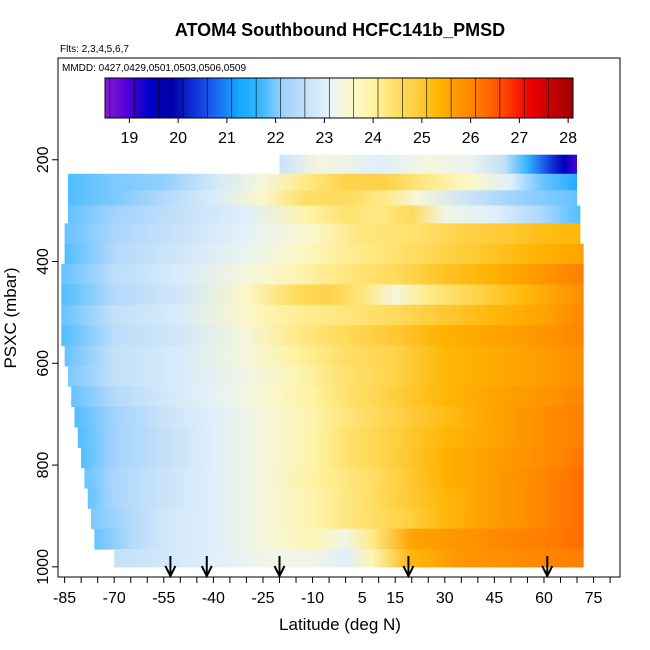 This screenshot has width=650, height=650. I want to click on x-tick-label: 5, so click(362, 598).